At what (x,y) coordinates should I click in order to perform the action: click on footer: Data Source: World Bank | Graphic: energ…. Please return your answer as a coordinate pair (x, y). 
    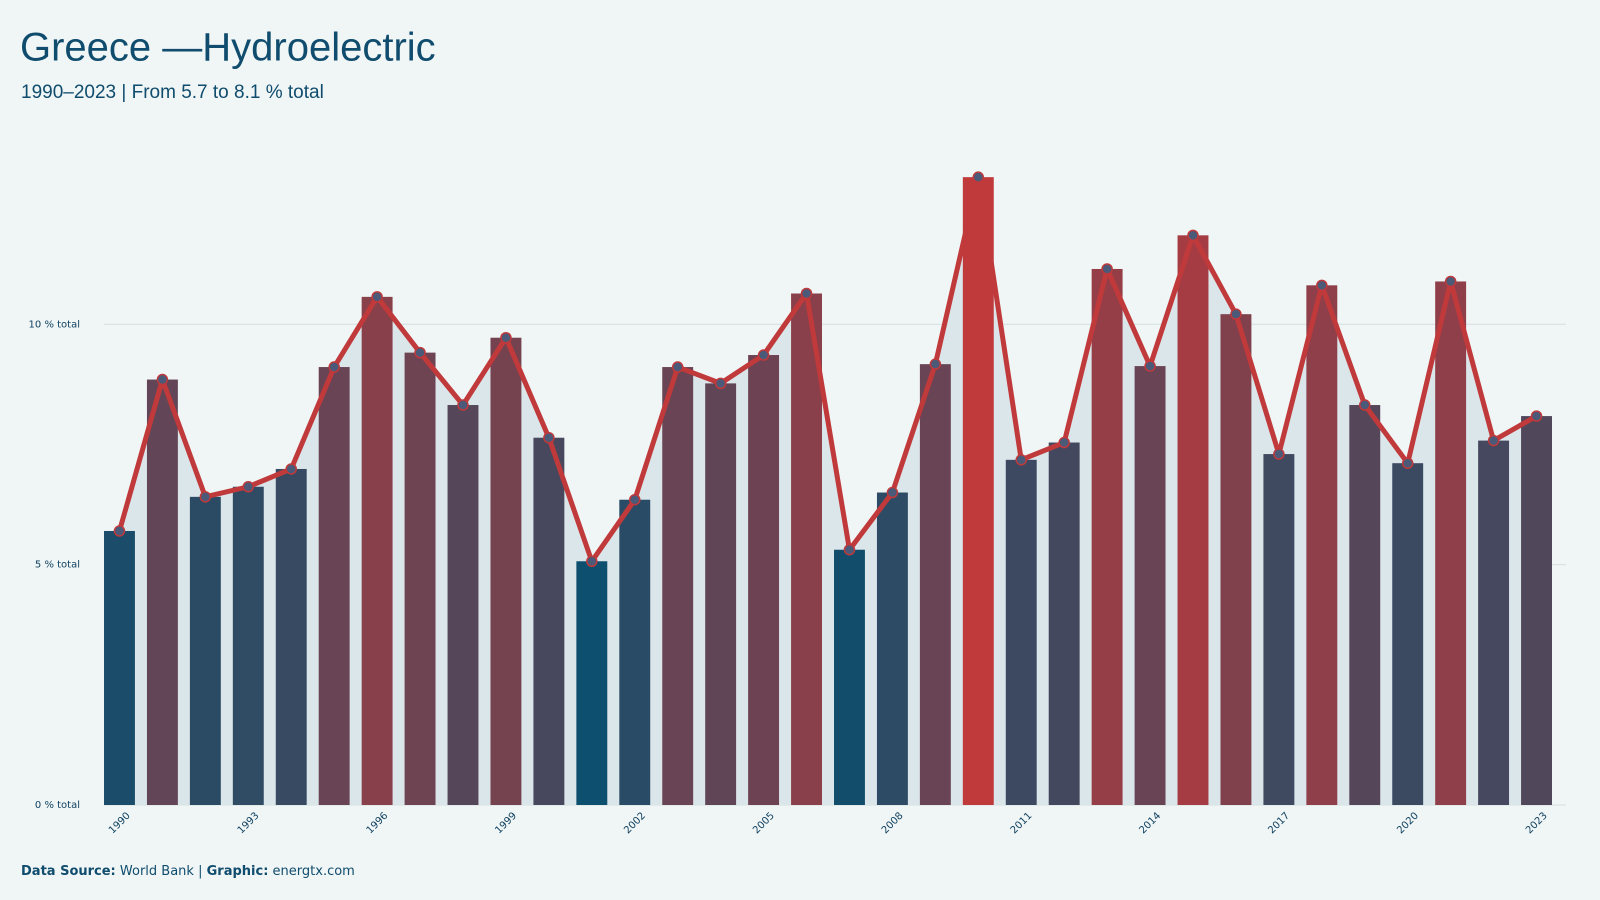
    Looking at the image, I should click on (188, 871).